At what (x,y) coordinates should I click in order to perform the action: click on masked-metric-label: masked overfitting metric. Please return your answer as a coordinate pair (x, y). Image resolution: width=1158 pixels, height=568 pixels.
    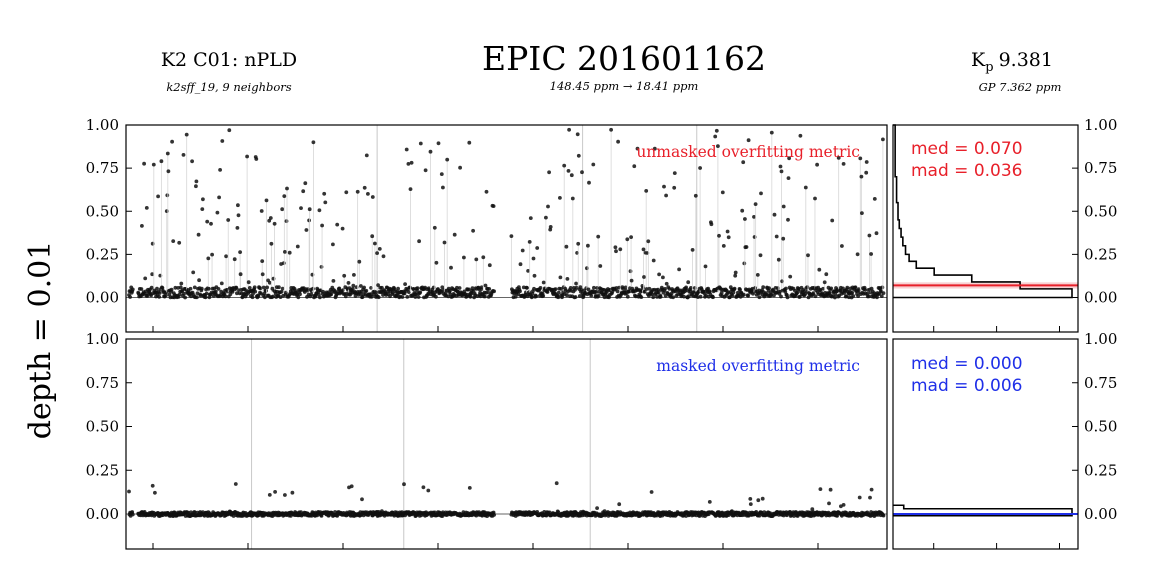
    Looking at the image, I should click on (758, 366).